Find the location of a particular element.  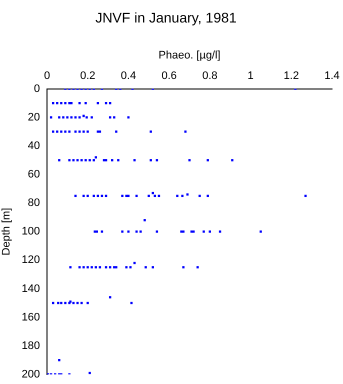

x-tick-label: 1.2 is located at coordinates (291, 76).